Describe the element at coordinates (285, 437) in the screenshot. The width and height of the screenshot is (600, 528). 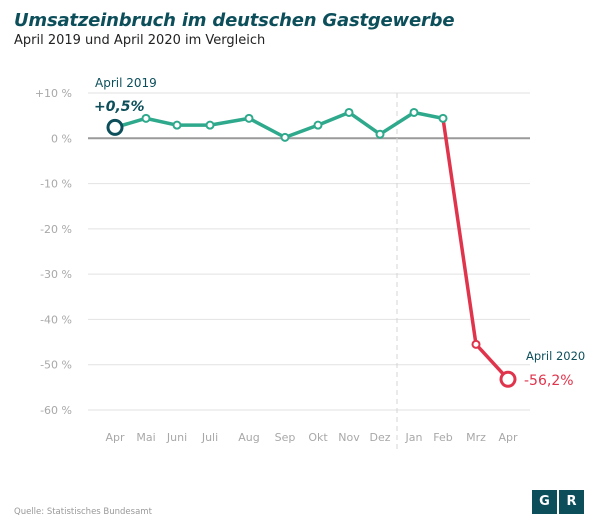
I see `x-tick-label: Sep` at that location.